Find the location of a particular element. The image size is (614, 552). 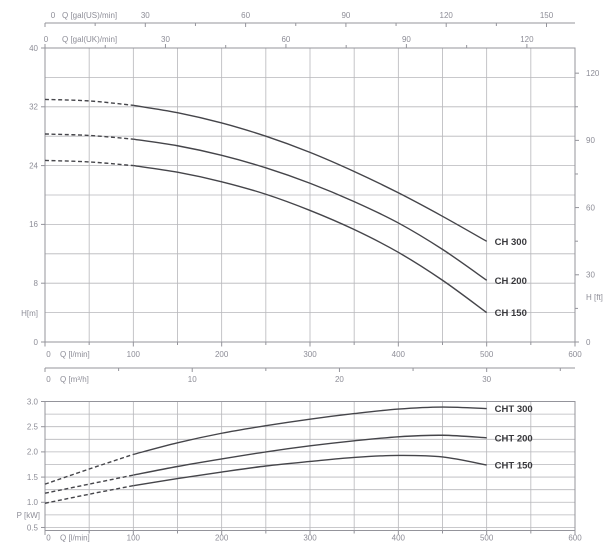

h-m-tick-label: 16 is located at coordinates (33, 224).